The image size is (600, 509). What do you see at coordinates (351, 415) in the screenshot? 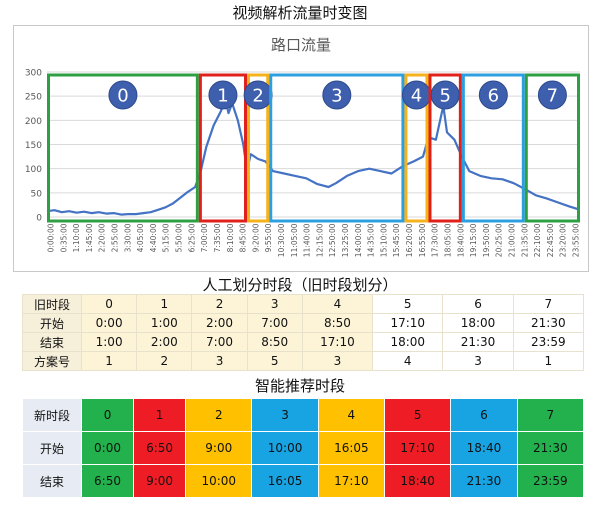
I see `smart-cell: 4` at bounding box center [351, 415].